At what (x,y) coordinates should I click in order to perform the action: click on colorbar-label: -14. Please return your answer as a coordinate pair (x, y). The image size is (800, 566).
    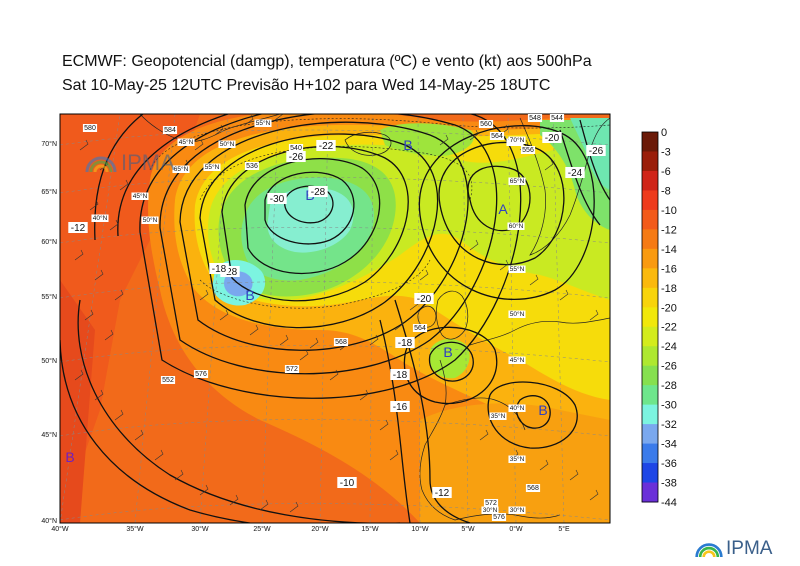
    Looking at the image, I should click on (669, 250).